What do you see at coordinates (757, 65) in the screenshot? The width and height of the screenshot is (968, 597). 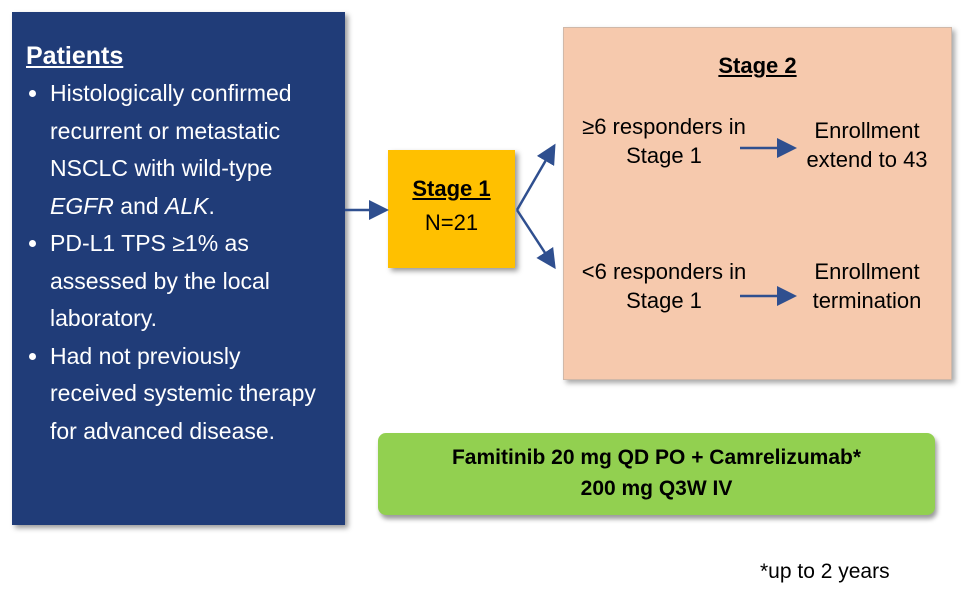 I see `stage2-title: Stage 2` at bounding box center [757, 65].